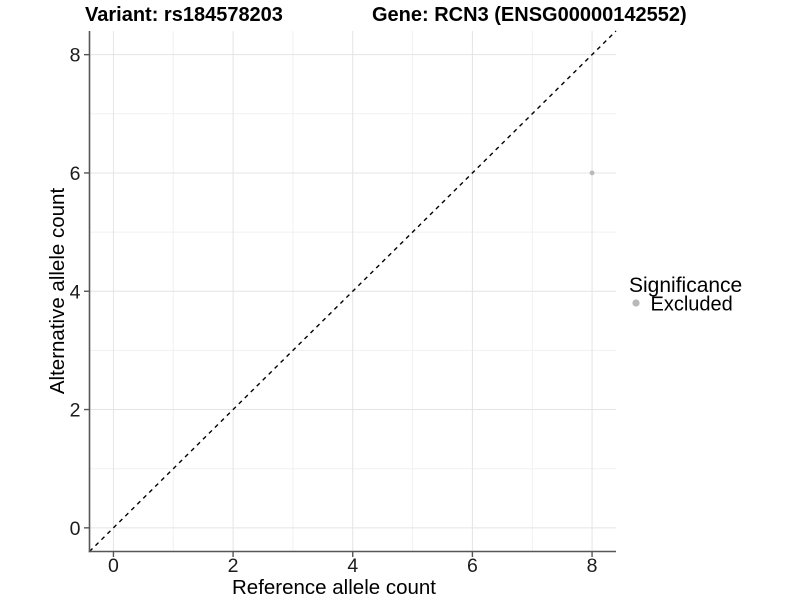 The width and height of the screenshot is (800, 600). I want to click on legend-key-dot, so click(636, 303).